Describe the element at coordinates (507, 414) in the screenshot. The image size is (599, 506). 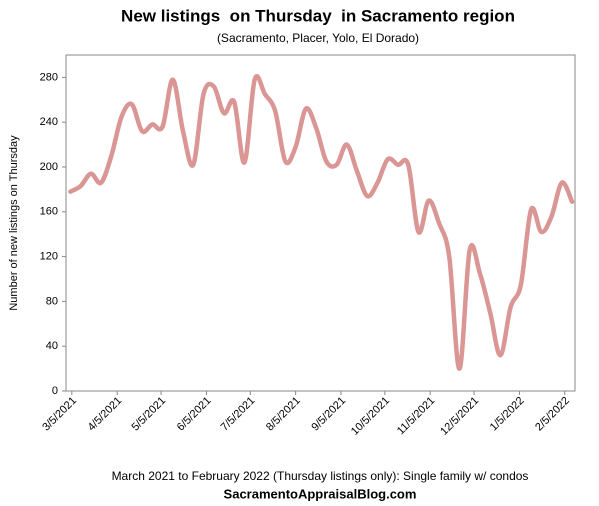
I see `x-tick-label: 1/5/2022` at that location.